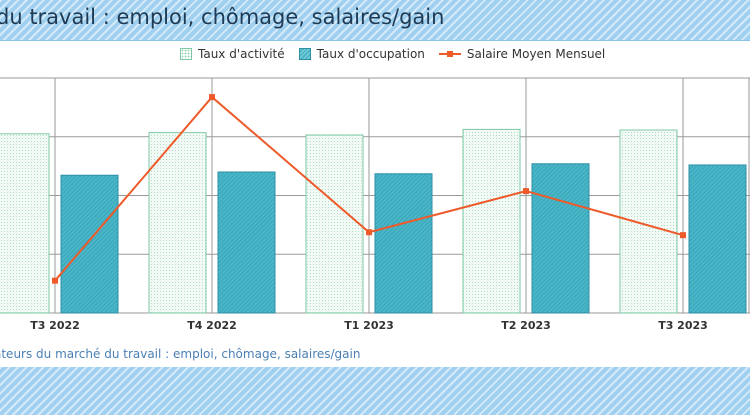  What do you see at coordinates (177, 223) in the screenshot?
I see `bar-taux-d-activit-t4-2022` at bounding box center [177, 223].